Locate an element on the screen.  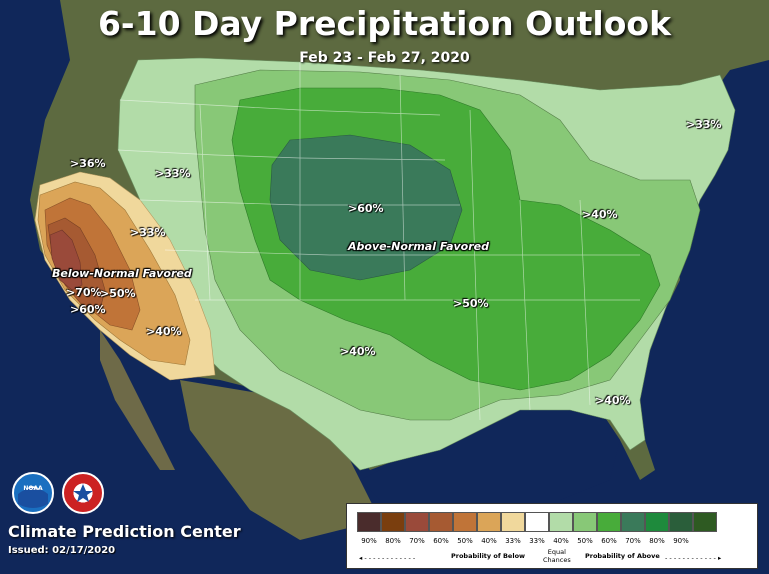
contour-label-above-50-mississippi: >50% is located at coordinates (471, 303).